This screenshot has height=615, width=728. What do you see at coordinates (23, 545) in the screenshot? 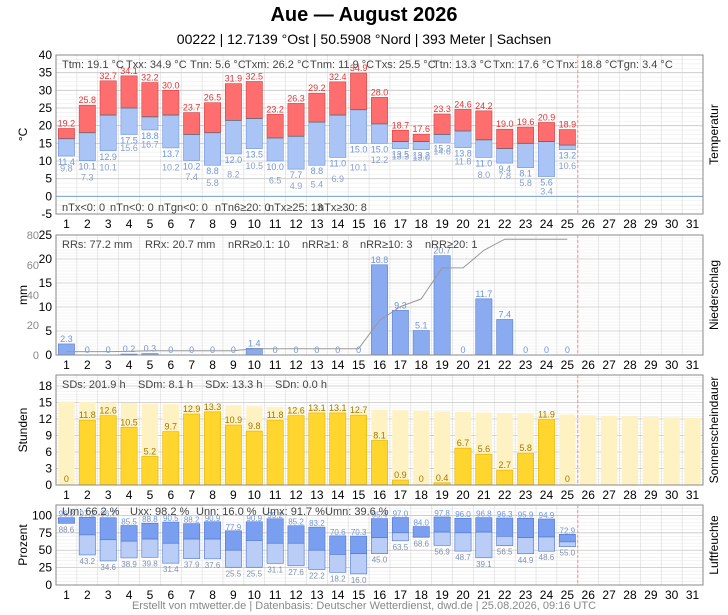
I see `panel-4-ylabel: Prozent` at bounding box center [23, 545].